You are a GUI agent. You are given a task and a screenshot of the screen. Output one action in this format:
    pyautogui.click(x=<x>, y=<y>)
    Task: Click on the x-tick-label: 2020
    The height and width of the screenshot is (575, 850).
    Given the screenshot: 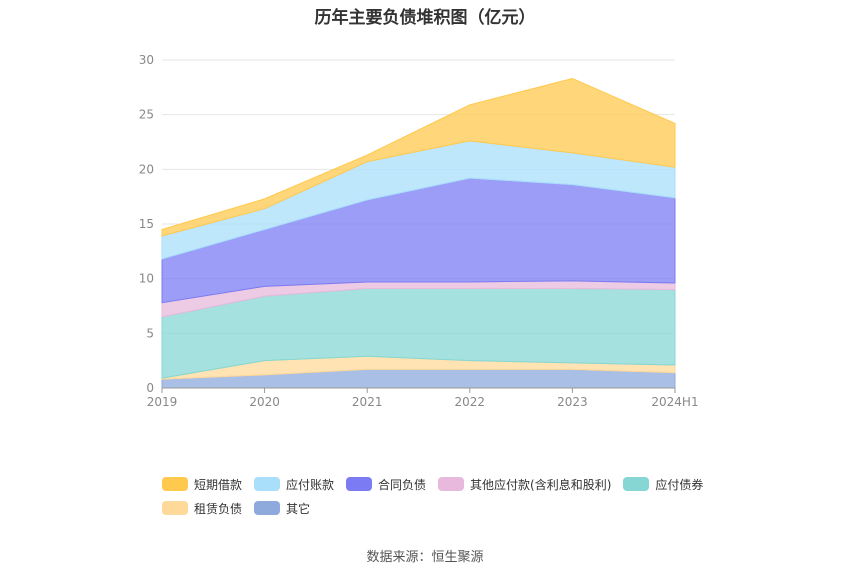 What is the action you would take?
    pyautogui.click(x=264, y=402)
    